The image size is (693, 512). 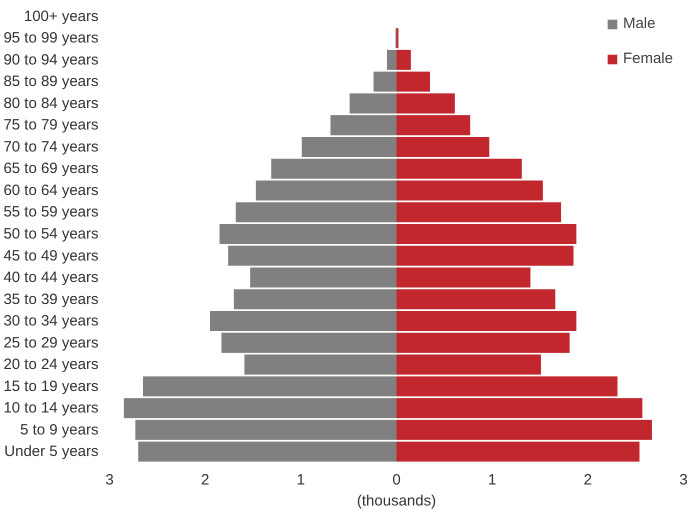 What do you see at coordinates (396, 480) in the screenshot?
I see `x-tick-label: 0` at bounding box center [396, 480].